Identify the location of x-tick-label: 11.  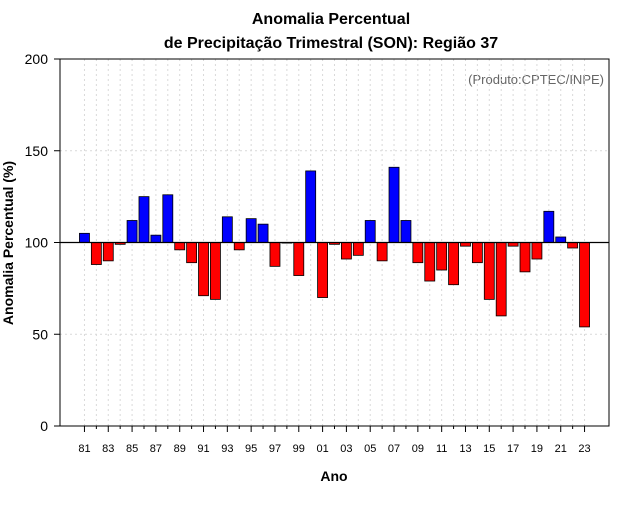
(441, 449).